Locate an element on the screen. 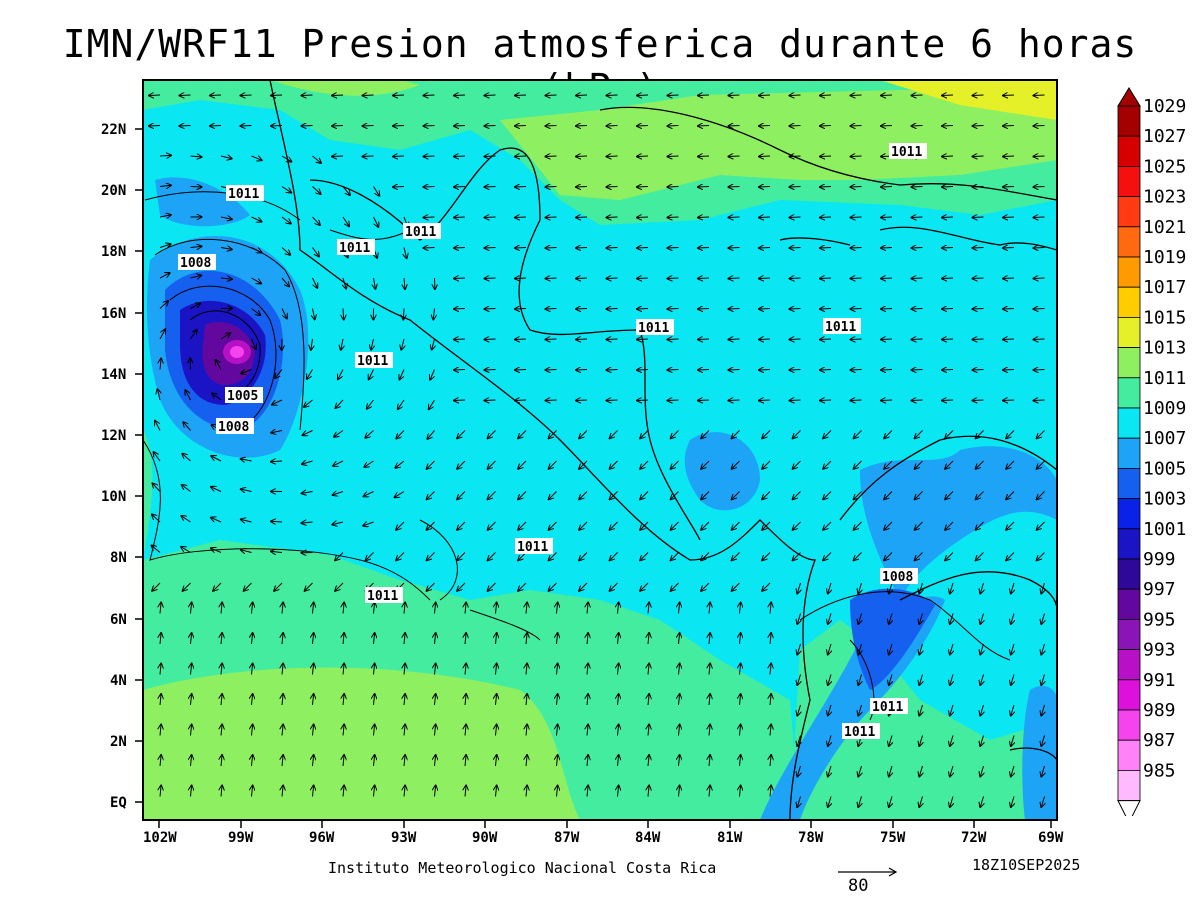 Image resolution: width=1200 pixels, height=900 pixels. colorbar-label: 987 is located at coordinates (1159, 740).